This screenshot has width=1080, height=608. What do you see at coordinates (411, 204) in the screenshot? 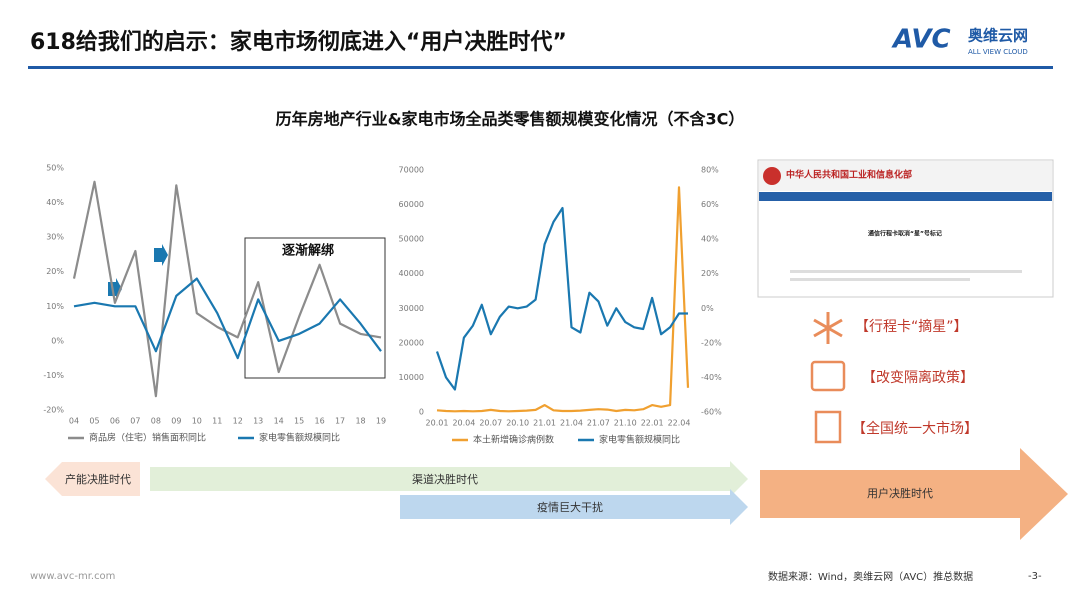
I see `y-tick-label: 60000` at bounding box center [411, 204].